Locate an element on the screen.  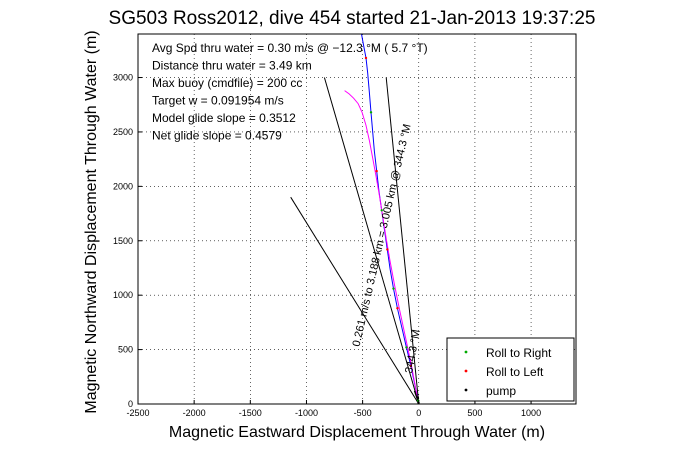
legend-box is located at coordinates (510, 369).